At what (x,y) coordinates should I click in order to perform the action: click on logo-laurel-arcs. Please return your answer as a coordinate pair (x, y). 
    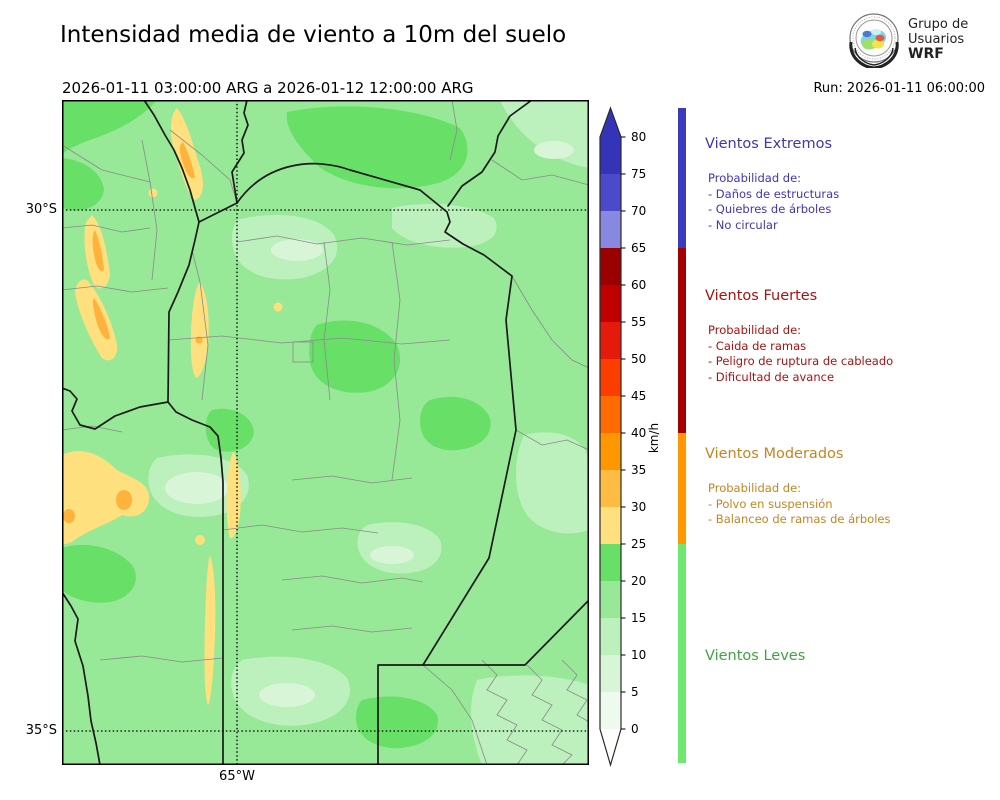
    Looking at the image, I should click on (874, 54).